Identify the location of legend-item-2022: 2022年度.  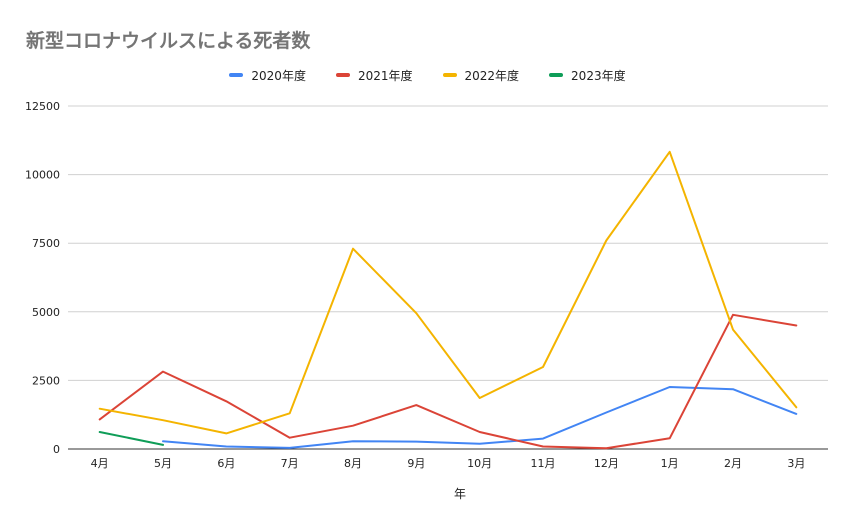
(481, 75).